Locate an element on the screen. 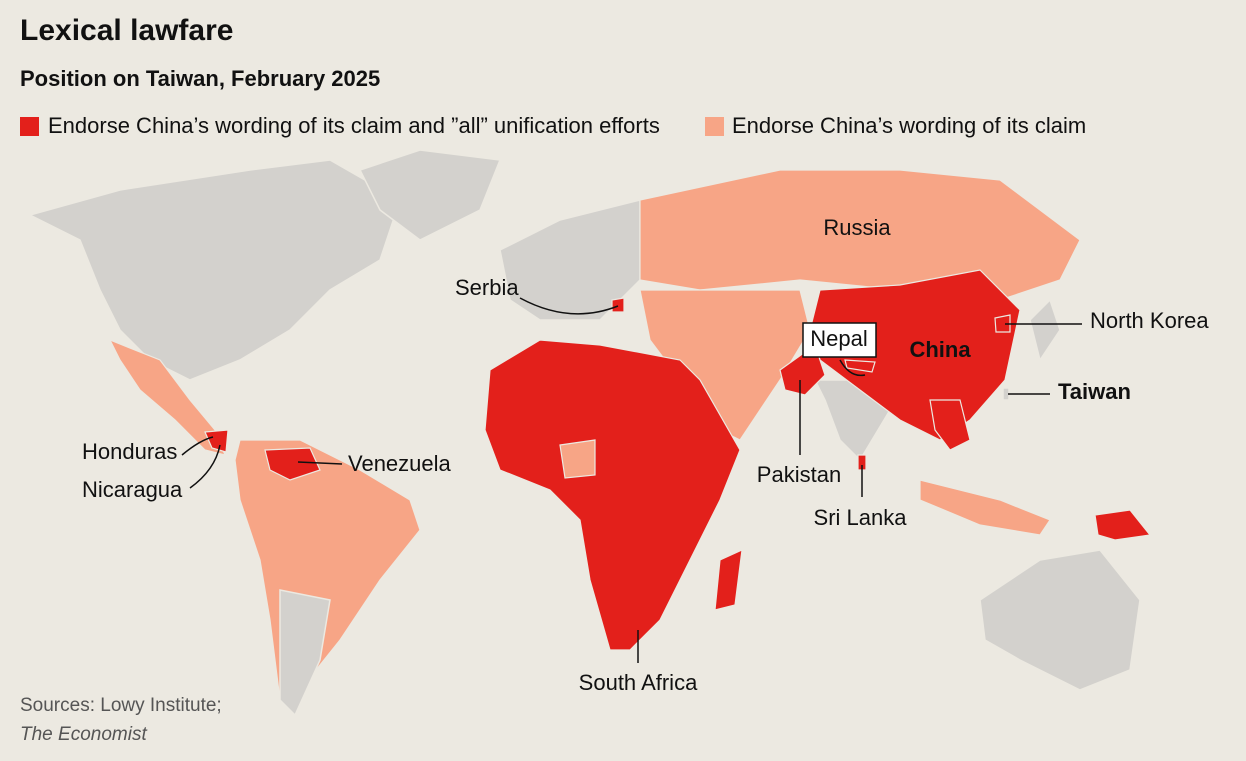  country-label: Taiwan is located at coordinates (1094, 391).